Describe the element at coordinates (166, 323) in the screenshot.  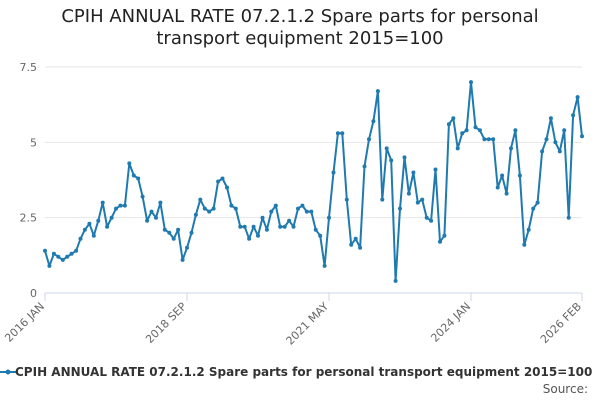
I see `x-tick-label: 2018 SEP` at that location.